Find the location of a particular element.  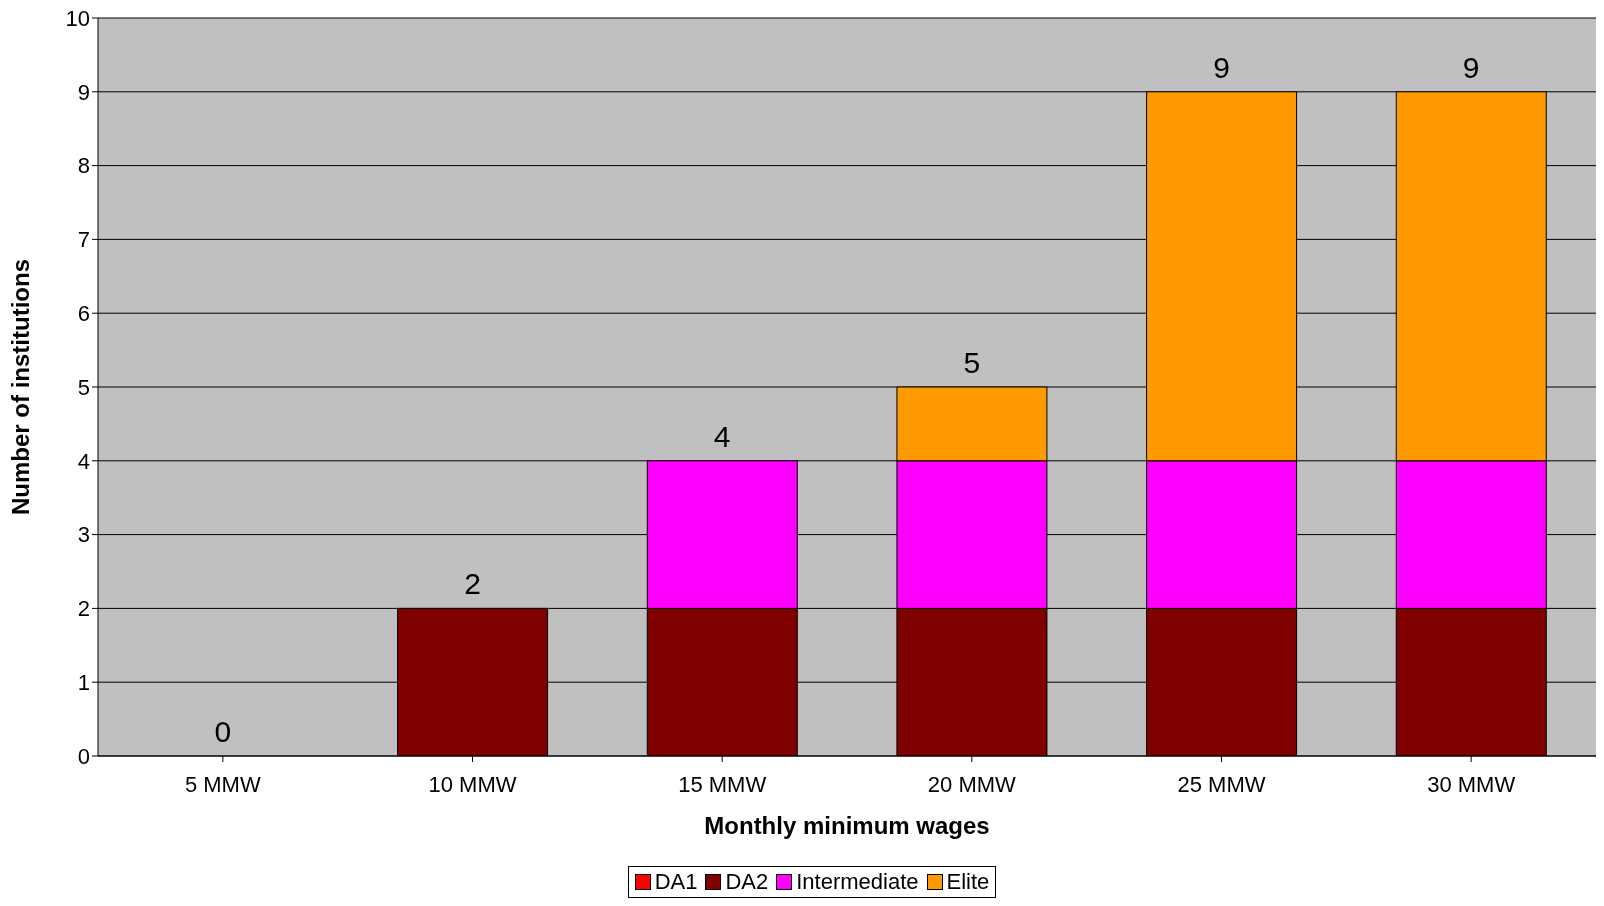

legend-label: Elite is located at coordinates (967, 882).